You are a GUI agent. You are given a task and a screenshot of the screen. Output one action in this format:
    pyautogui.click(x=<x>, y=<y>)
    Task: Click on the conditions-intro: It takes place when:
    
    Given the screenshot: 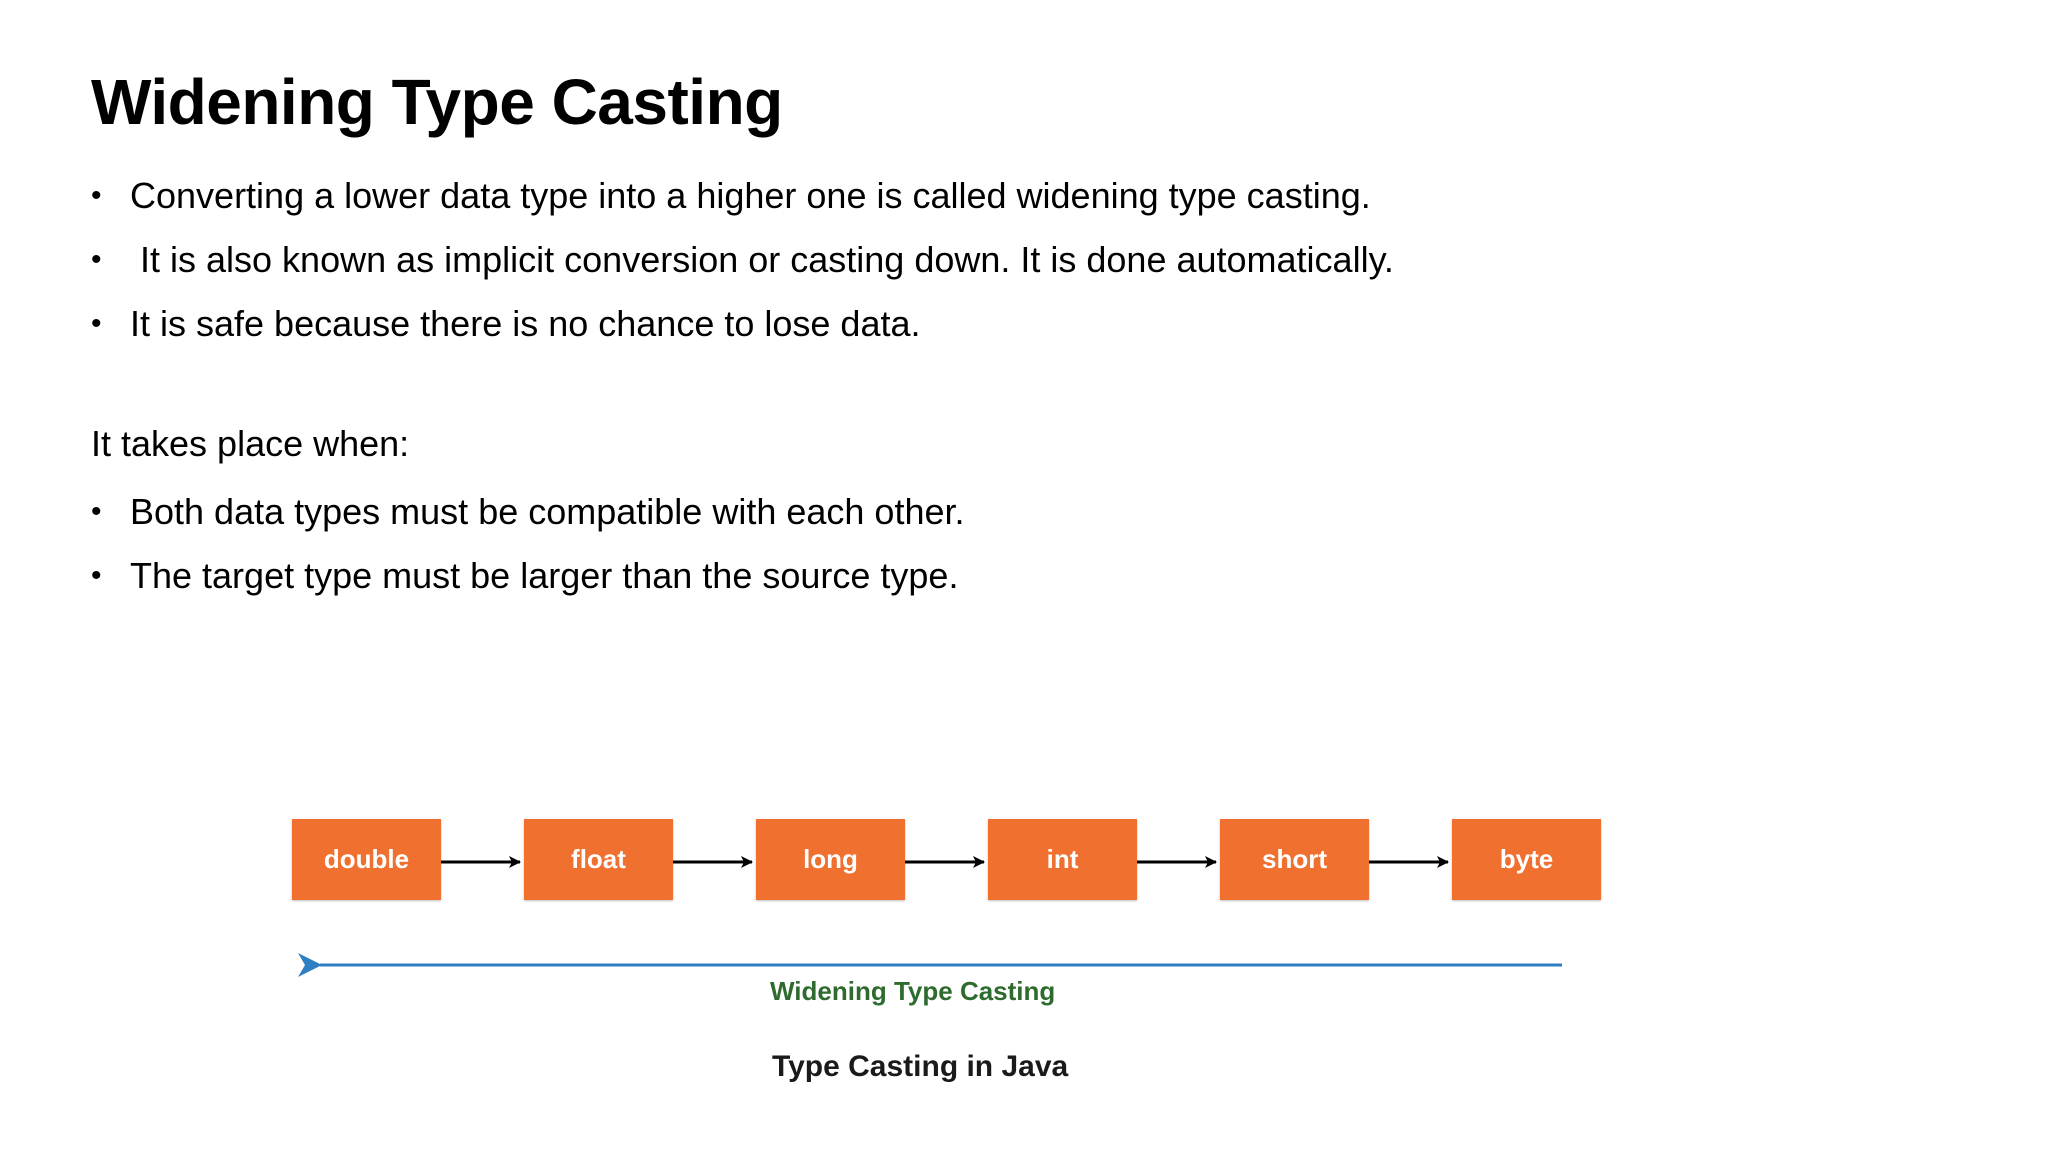 What is the action you would take?
    pyautogui.click(x=250, y=443)
    